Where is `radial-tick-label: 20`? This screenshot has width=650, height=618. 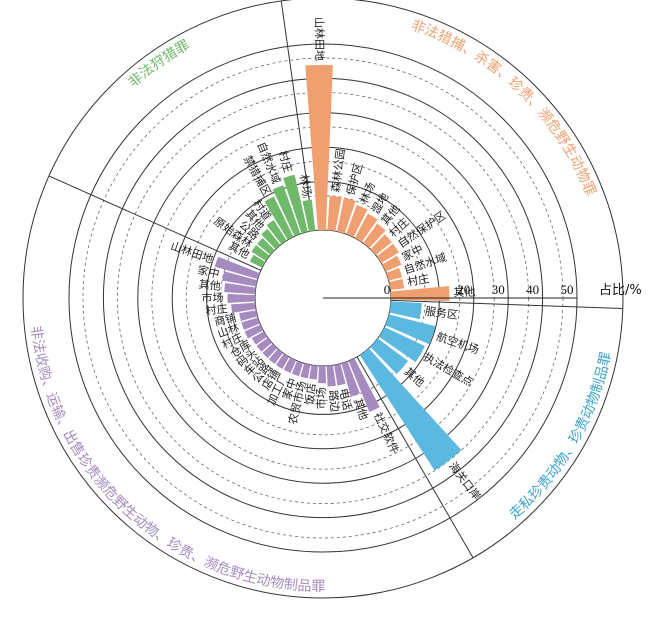
radial-tick-label: 20 is located at coordinates (463, 289).